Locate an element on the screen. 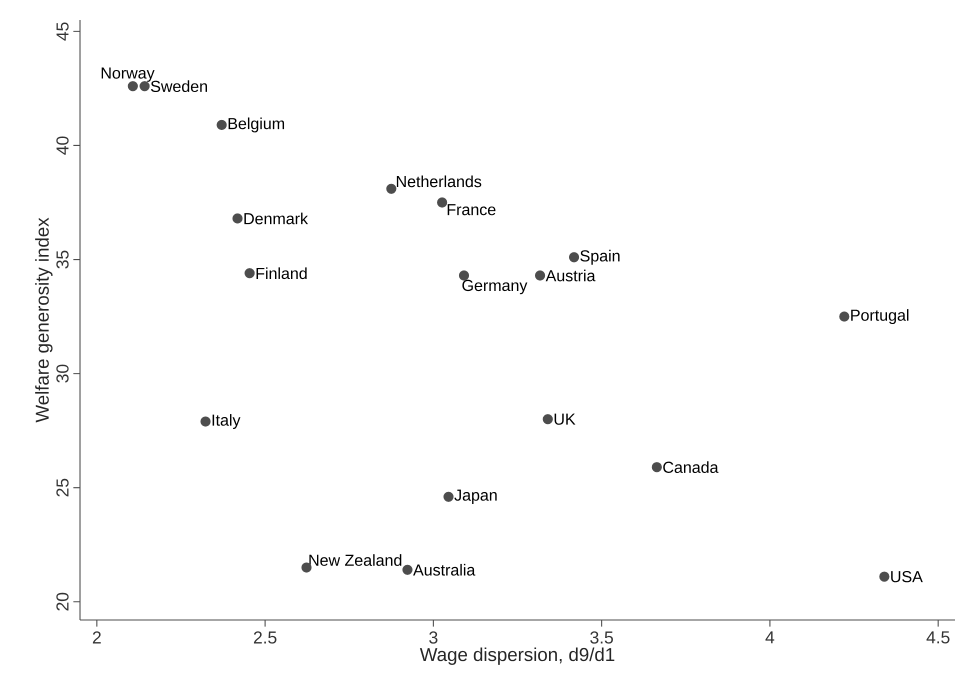 The width and height of the screenshot is (959, 684). annotation: Portugal is located at coordinates (879, 316).